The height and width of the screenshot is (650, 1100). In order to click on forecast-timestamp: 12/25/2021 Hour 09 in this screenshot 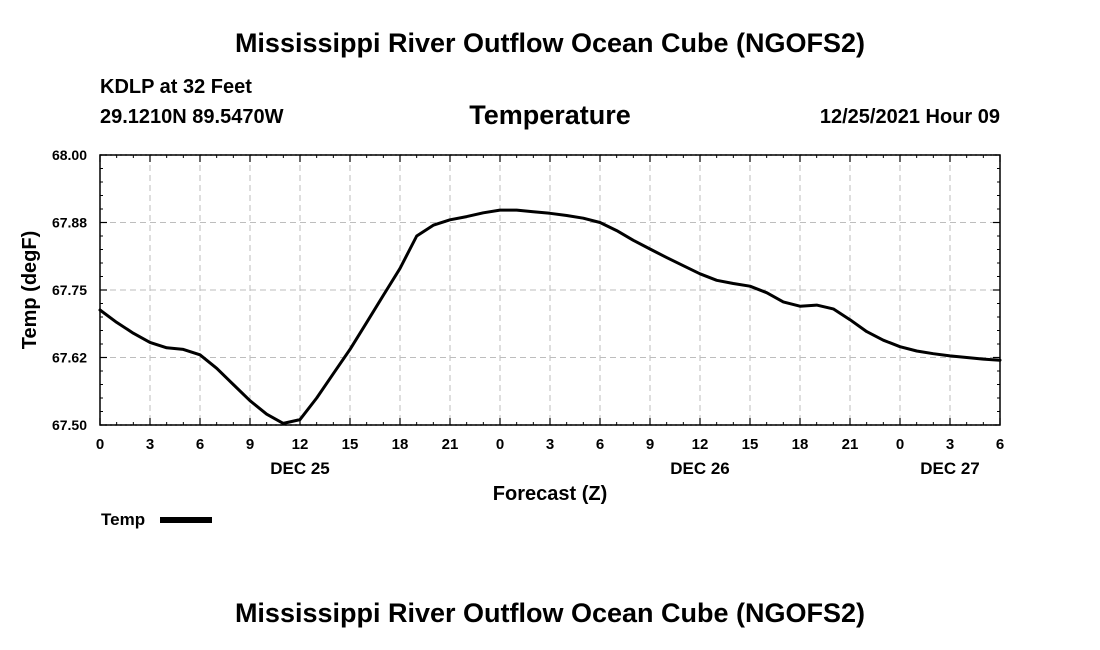, I will do `click(909, 117)`.